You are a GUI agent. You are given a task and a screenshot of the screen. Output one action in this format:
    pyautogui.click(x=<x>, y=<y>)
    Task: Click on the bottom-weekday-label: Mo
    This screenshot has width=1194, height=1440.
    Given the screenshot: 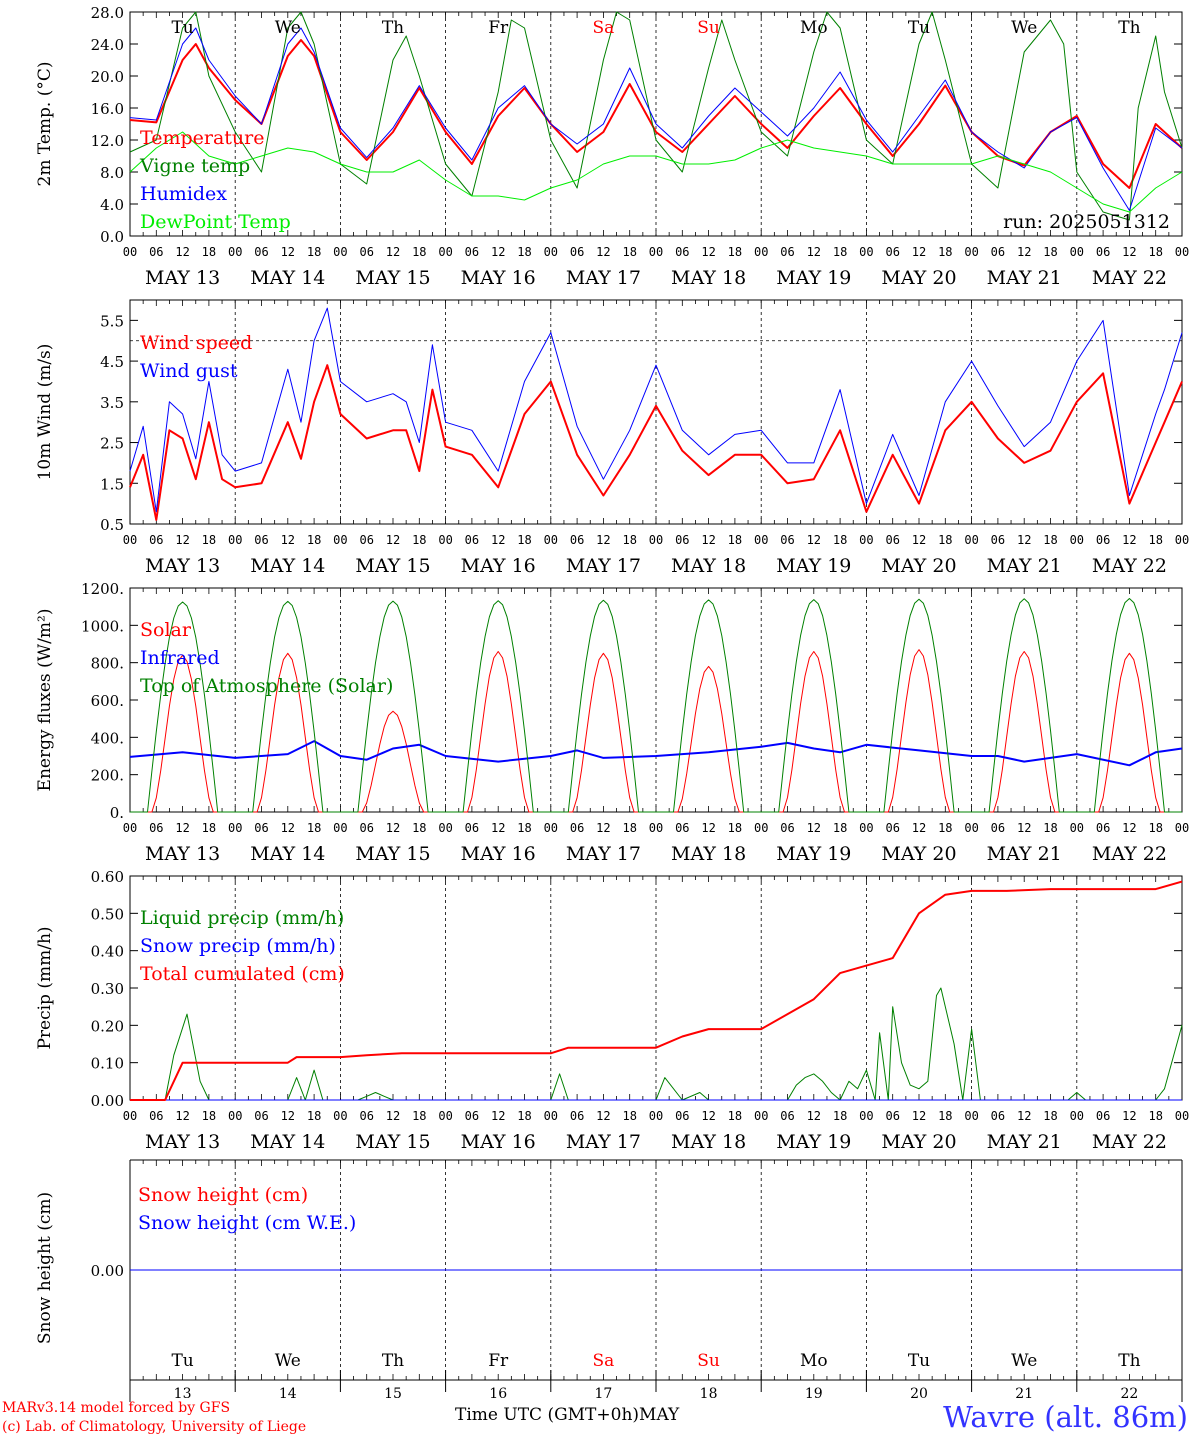 What is the action you would take?
    pyautogui.click(x=814, y=1361)
    